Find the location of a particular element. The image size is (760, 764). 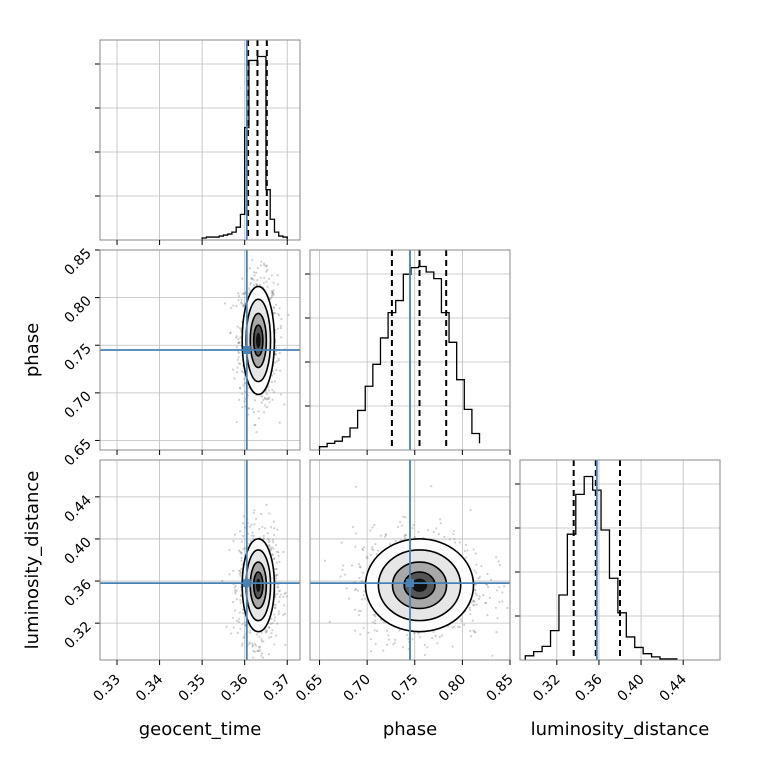

x-ticks-phase: 0.65 0.70 0.75 0.80 0.85 is located at coordinates (405, 682).